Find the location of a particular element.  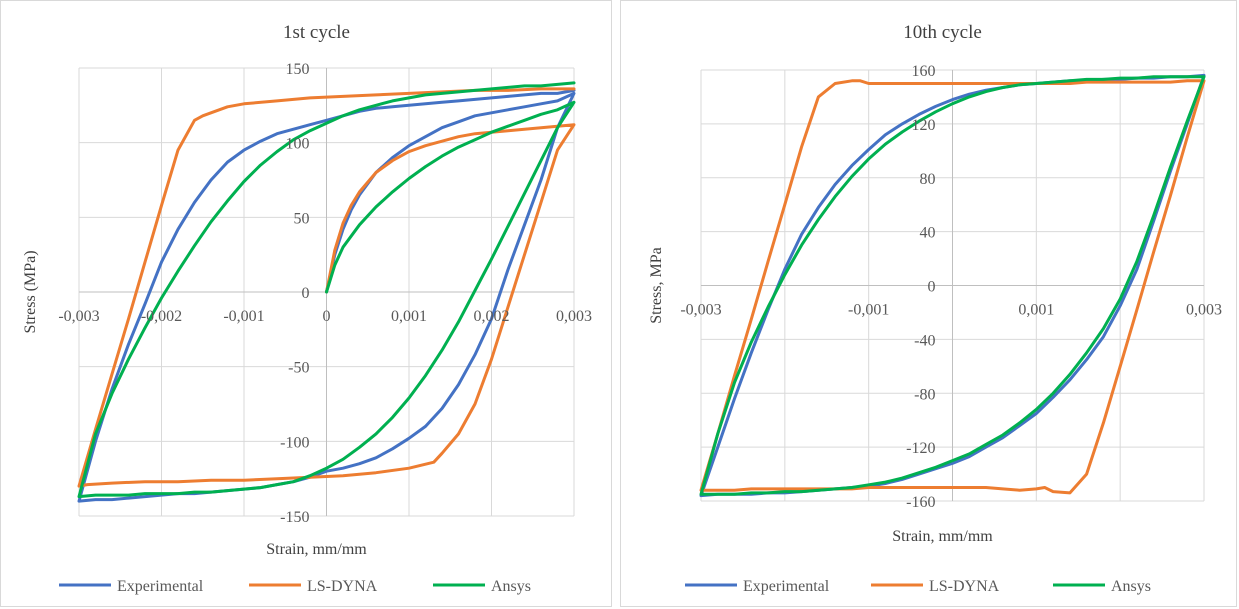

y-axis-label: Stress, MPa is located at coordinates (656, 285).